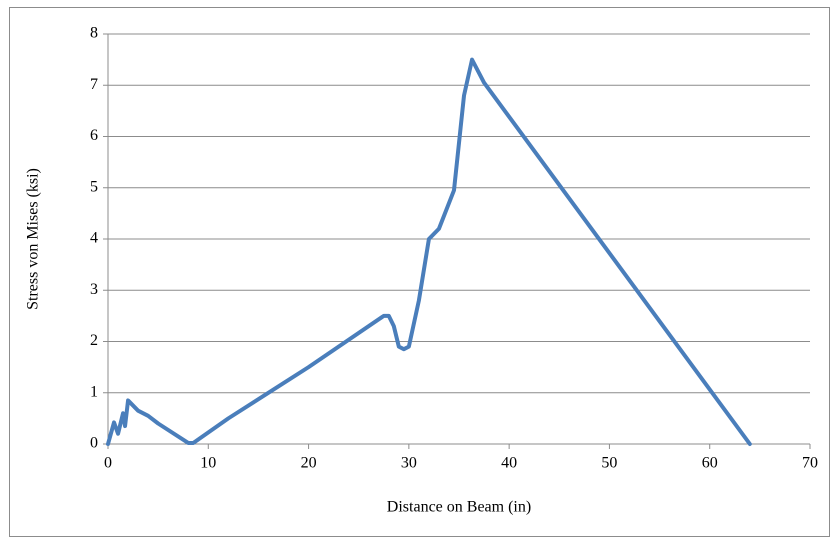 Image resolution: width=840 pixels, height=550 pixels. Describe the element at coordinates (108, 463) in the screenshot. I see `x-tick-label: 0` at that location.